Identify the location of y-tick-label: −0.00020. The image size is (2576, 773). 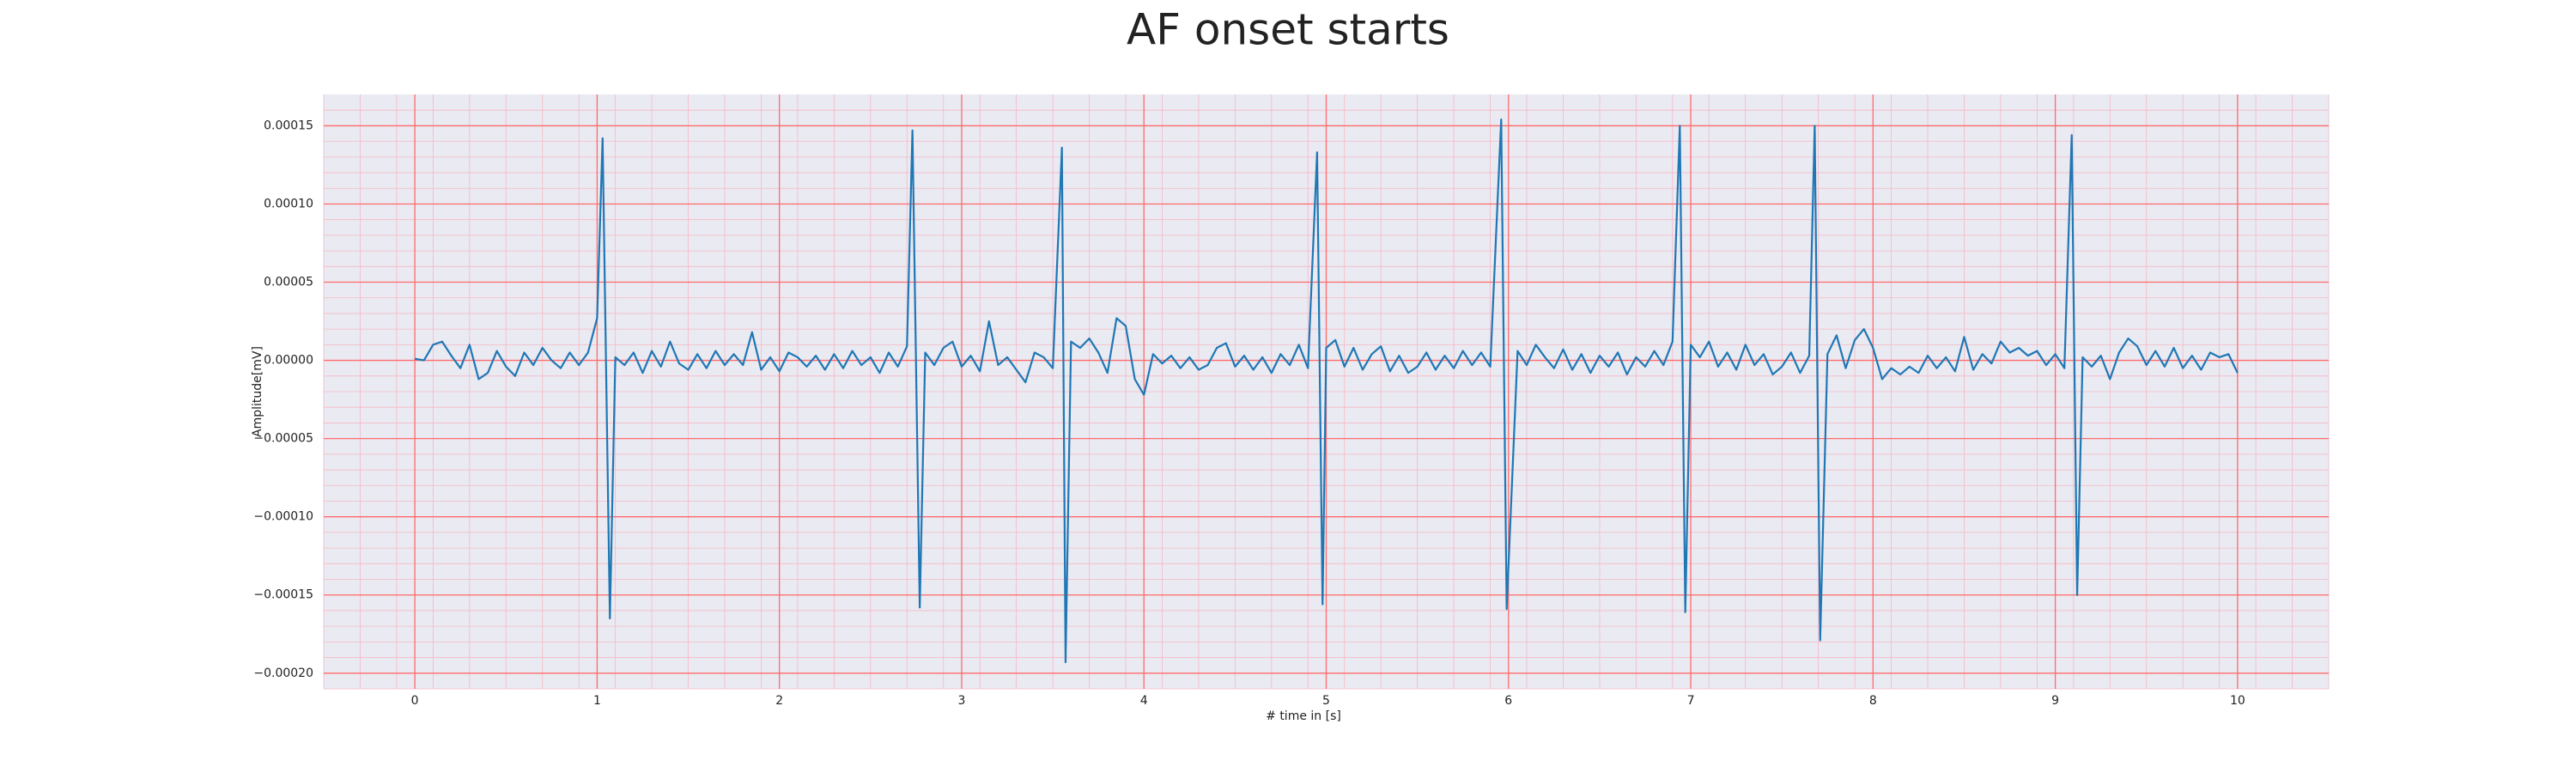
(283, 673).